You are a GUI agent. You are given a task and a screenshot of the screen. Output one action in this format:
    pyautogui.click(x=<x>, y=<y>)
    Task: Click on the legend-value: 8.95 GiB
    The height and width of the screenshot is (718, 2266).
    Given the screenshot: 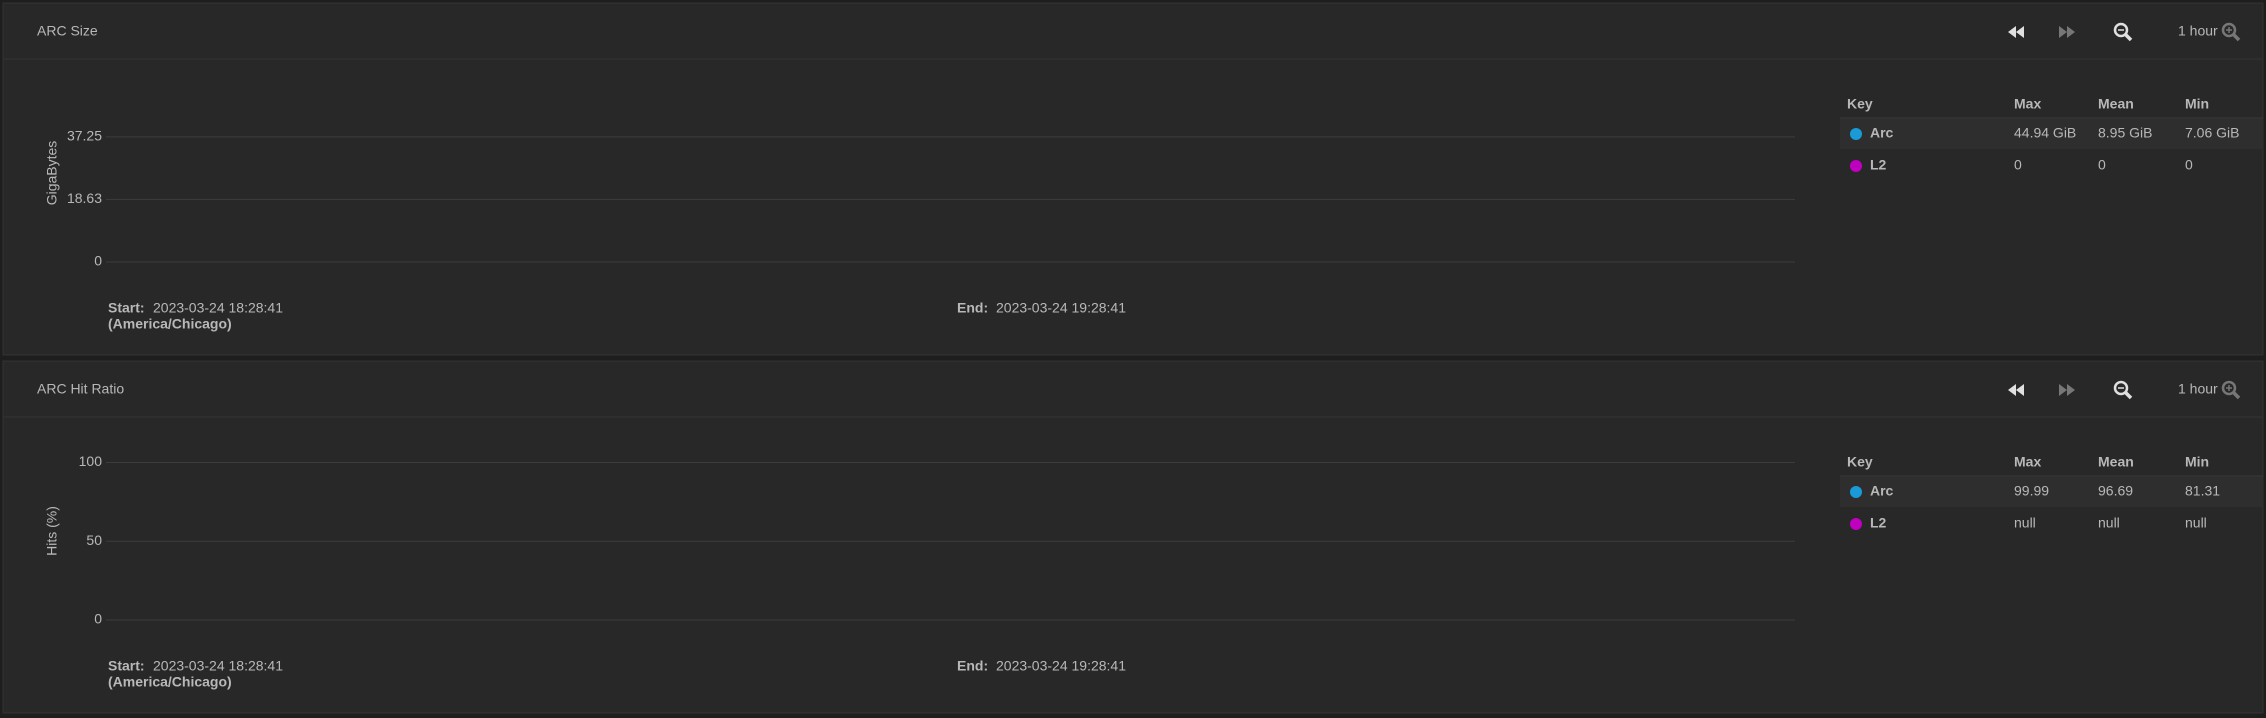 What is the action you would take?
    pyautogui.click(x=2125, y=133)
    